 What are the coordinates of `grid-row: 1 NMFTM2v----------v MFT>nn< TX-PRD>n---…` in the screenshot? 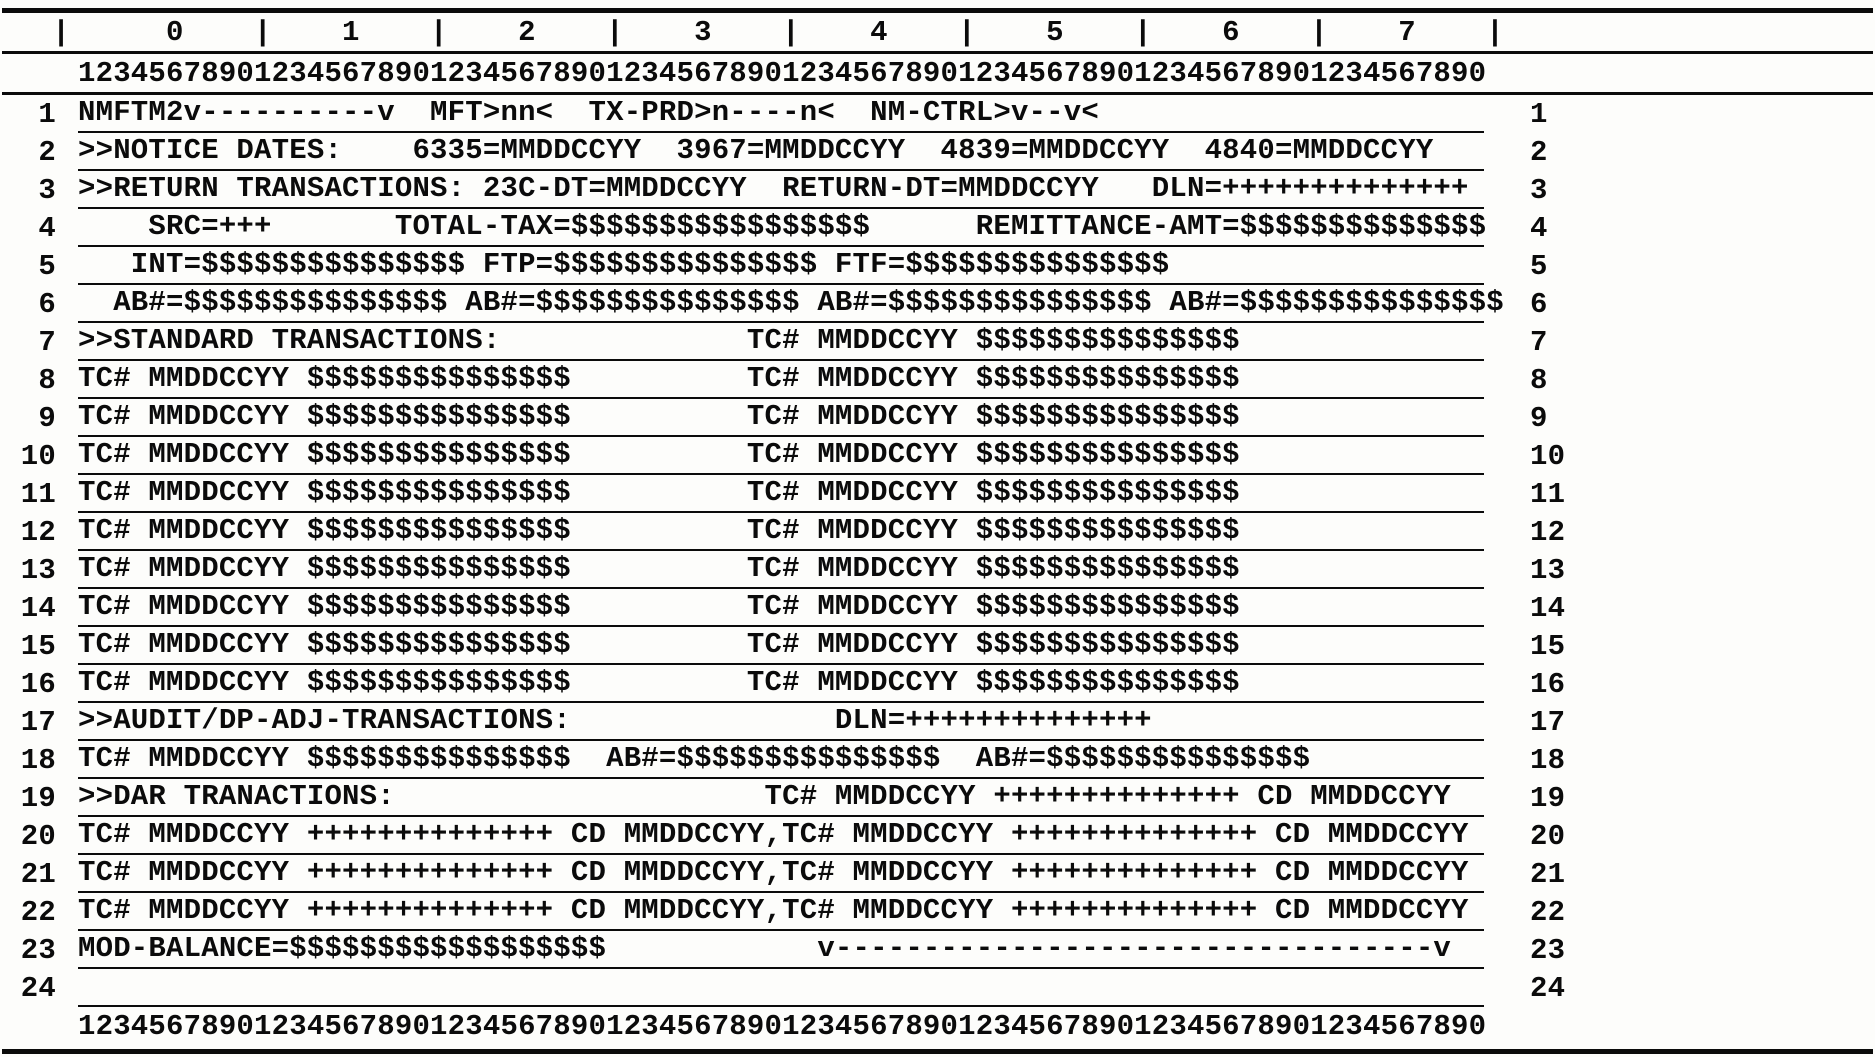 It's located at (937, 114).